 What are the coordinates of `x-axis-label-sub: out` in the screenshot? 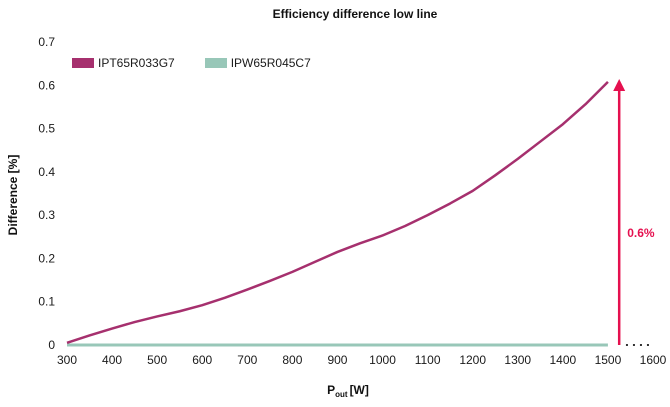 It's located at (341, 394).